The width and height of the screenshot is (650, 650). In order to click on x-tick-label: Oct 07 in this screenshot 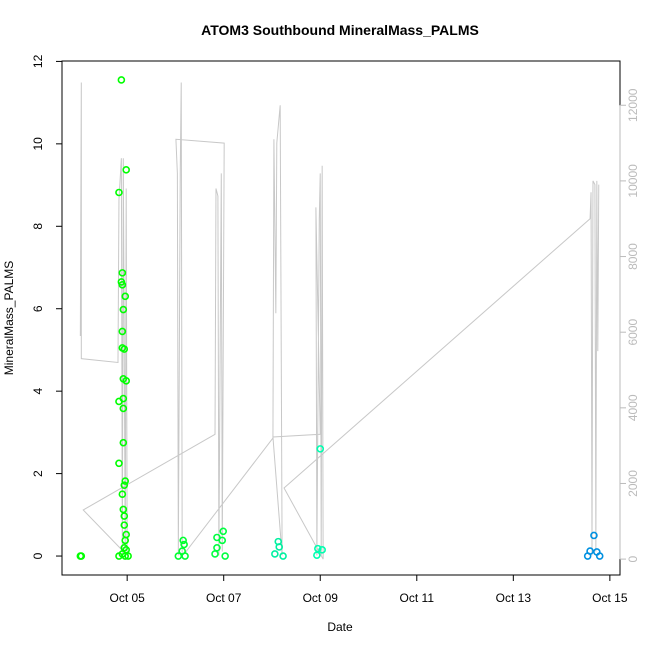, I will do `click(224, 598)`.